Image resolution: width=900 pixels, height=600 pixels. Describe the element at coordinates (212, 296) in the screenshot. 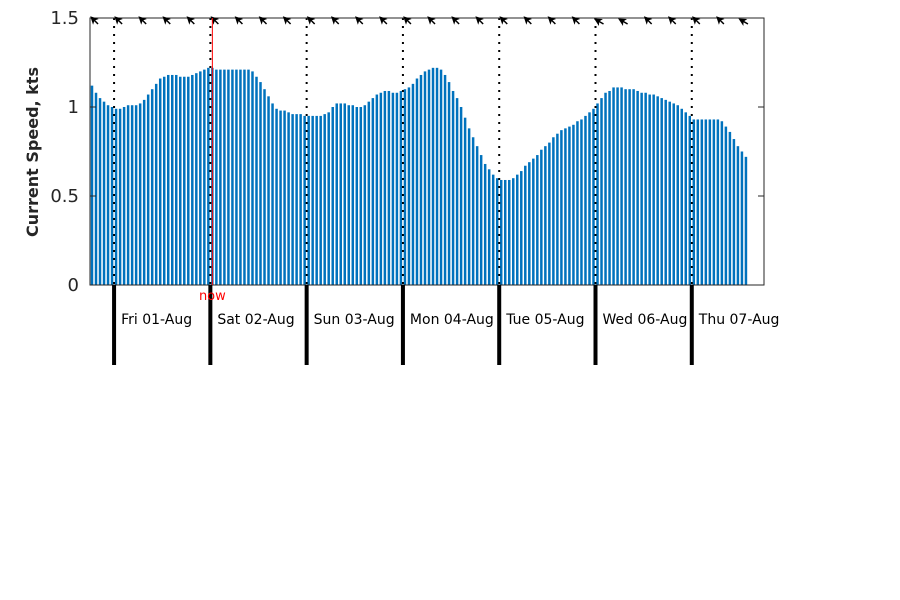

I see `now-label: now` at that location.